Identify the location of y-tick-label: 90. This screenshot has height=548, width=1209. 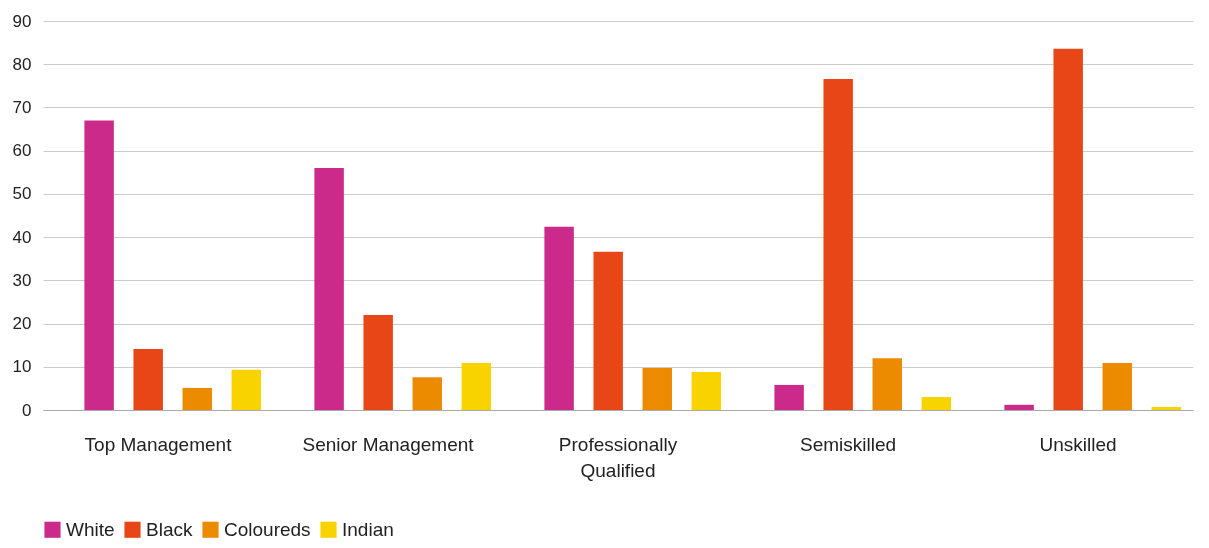
(22, 21).